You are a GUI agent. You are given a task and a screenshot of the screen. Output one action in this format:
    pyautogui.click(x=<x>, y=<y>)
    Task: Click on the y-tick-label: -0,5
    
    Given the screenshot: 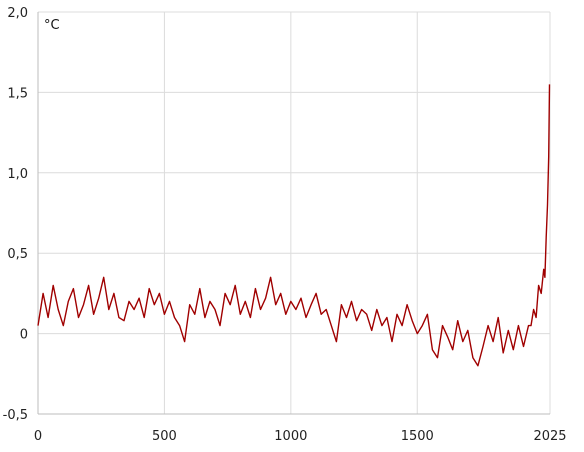 What is the action you would take?
    pyautogui.click(x=15, y=415)
    